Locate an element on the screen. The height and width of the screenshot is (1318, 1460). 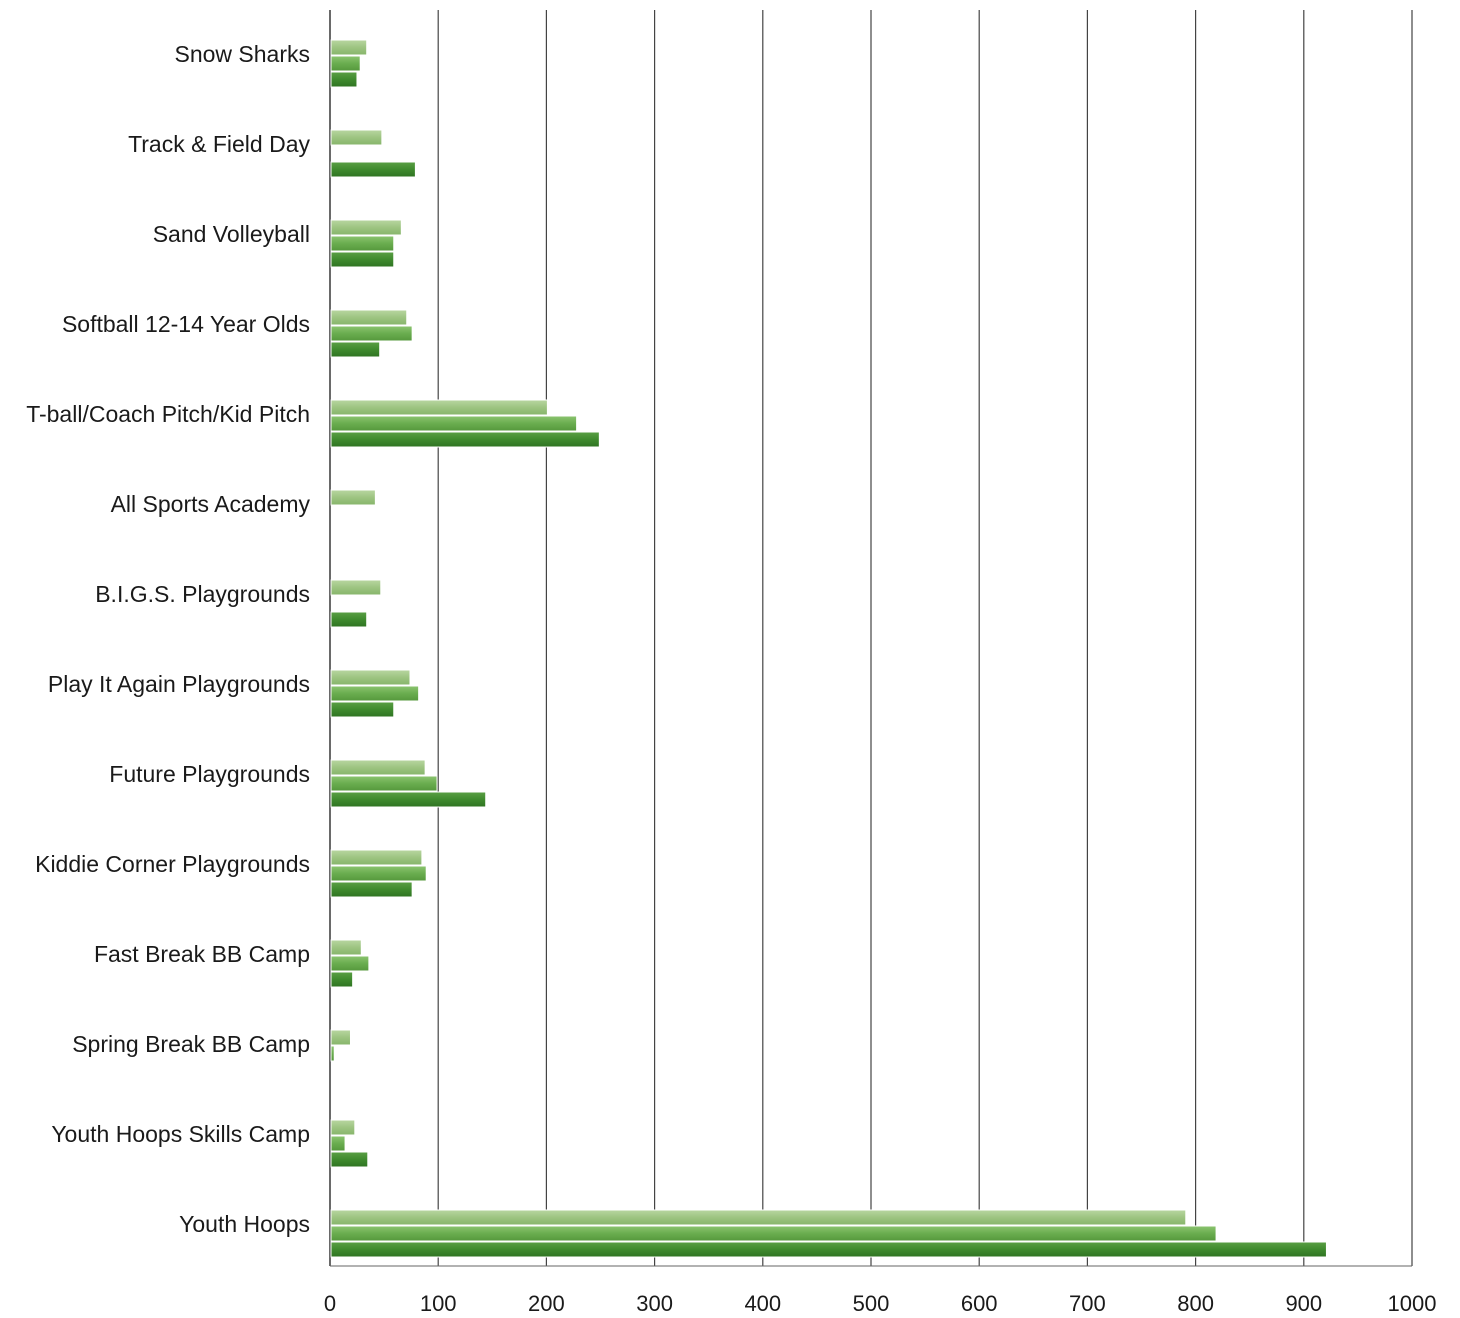
x-tick-label: 0 is located at coordinates (330, 1303).